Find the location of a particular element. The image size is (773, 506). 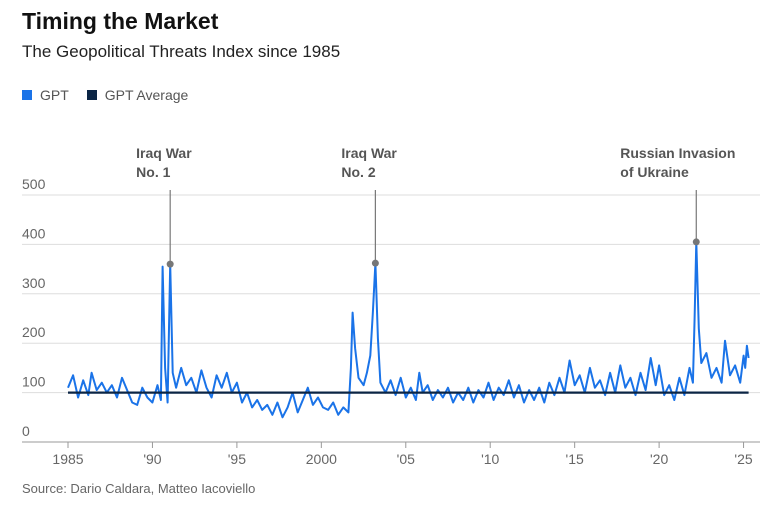

x-tick-label-4: '05 is located at coordinates (406, 459).